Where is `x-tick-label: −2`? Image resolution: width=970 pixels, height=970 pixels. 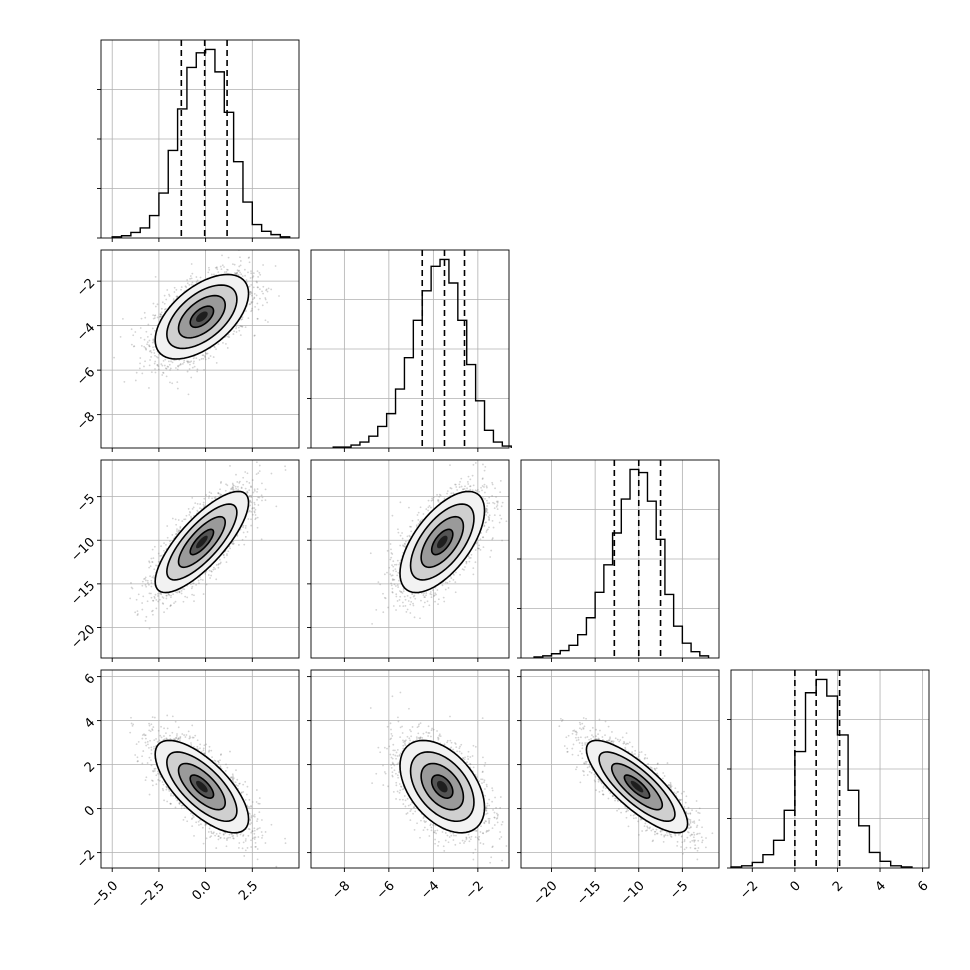 x-tick-label: −2 is located at coordinates (475, 890).